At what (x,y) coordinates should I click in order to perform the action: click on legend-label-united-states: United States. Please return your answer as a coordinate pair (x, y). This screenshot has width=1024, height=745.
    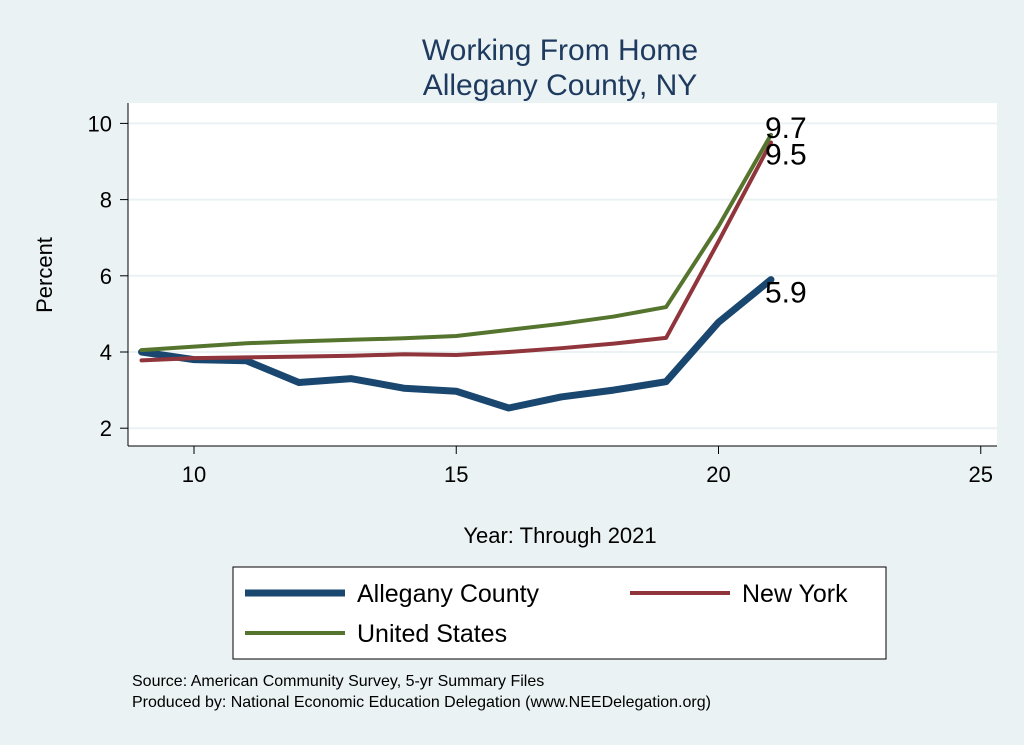
    Looking at the image, I should click on (432, 634).